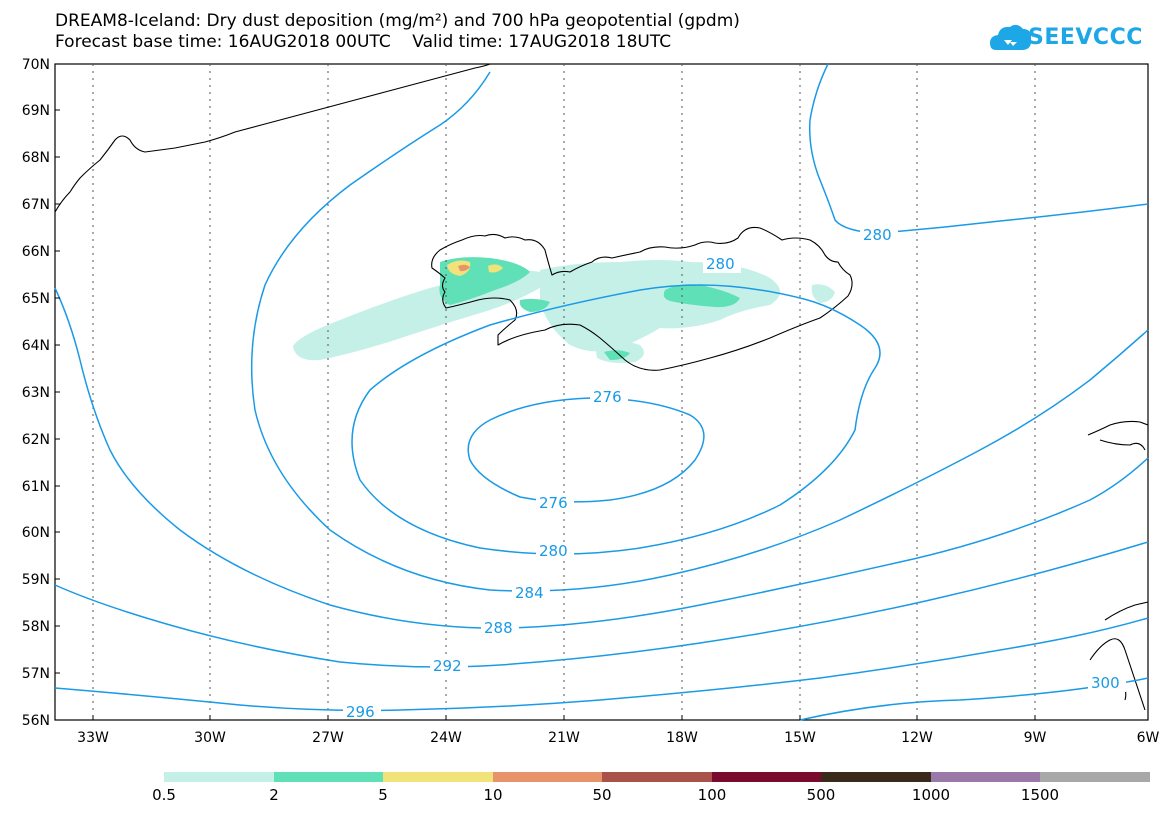 This screenshot has height=815, width=1175. Describe the element at coordinates (36, 533) in the screenshot. I see `lat-label: 60N` at that location.